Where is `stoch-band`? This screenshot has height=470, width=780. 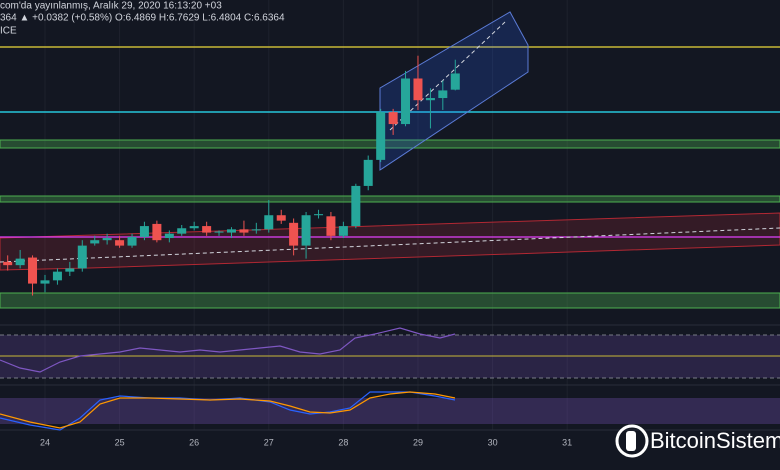 stoch-band is located at coordinates (390, 411).